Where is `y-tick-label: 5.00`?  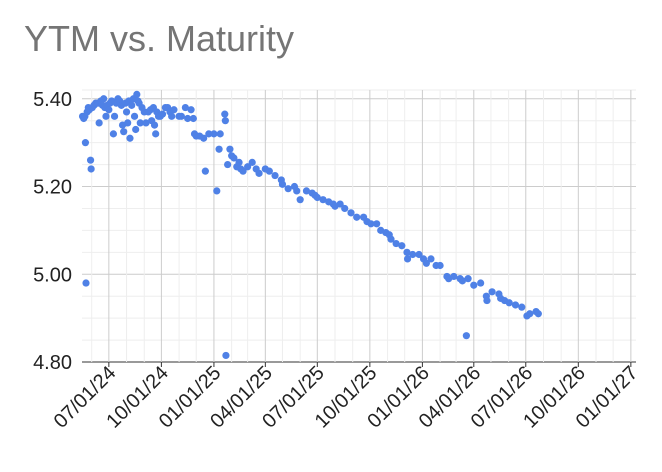 y-tick-label: 5.00 is located at coordinates (52, 275).